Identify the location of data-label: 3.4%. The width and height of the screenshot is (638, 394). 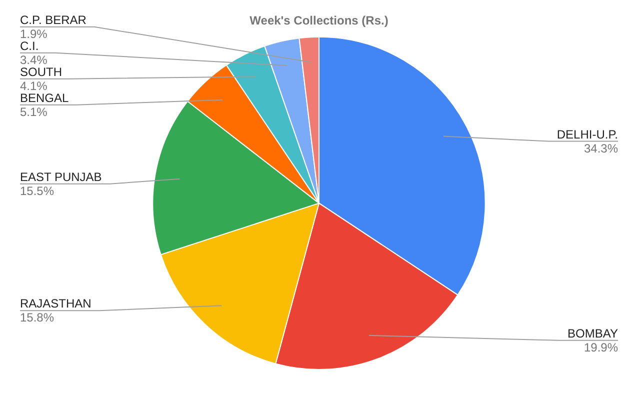
(34, 59).